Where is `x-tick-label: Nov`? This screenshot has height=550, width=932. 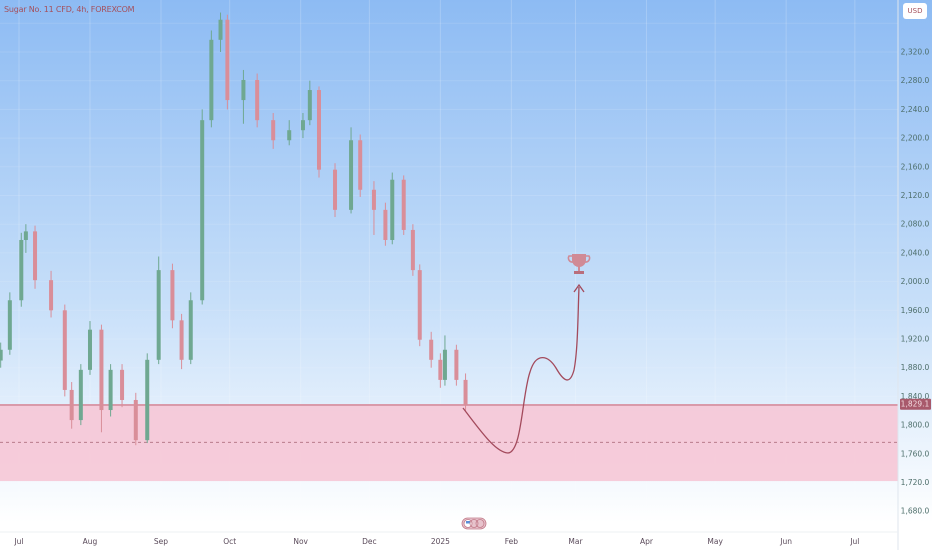
x-tick-label: Nov is located at coordinates (300, 541).